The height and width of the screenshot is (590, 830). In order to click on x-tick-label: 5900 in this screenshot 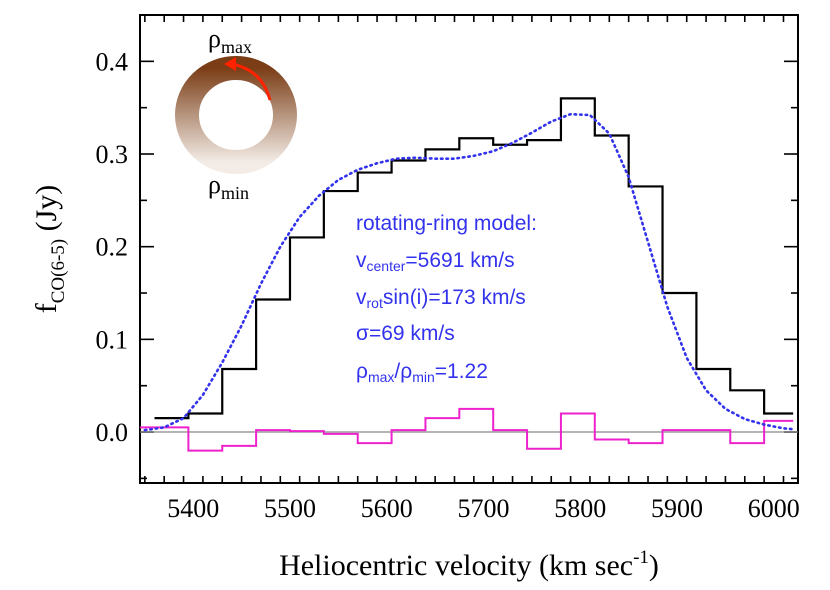, I will do `click(677, 508)`.